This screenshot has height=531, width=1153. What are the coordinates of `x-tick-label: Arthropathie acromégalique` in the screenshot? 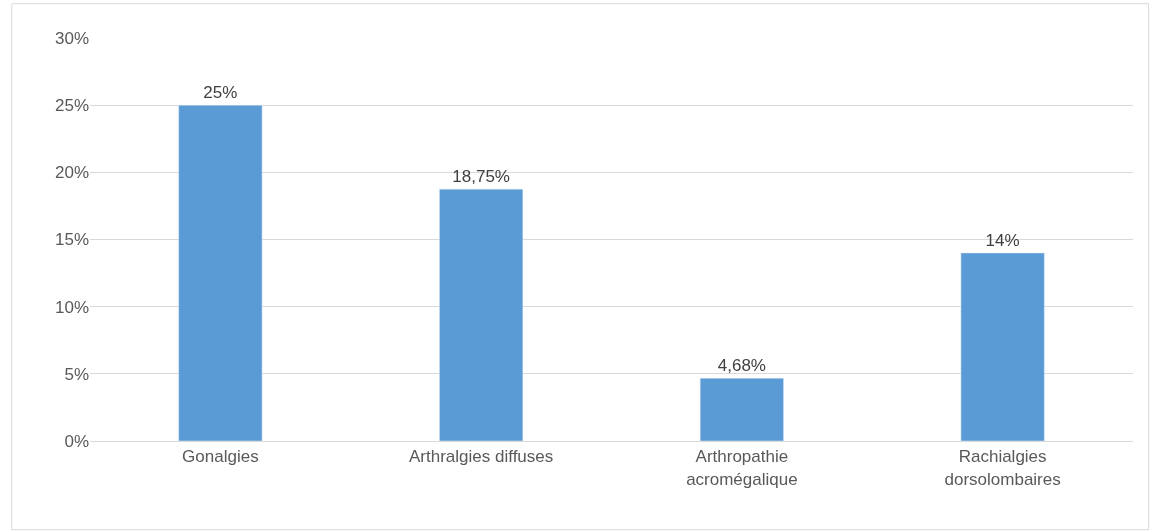 It's located at (742, 468).